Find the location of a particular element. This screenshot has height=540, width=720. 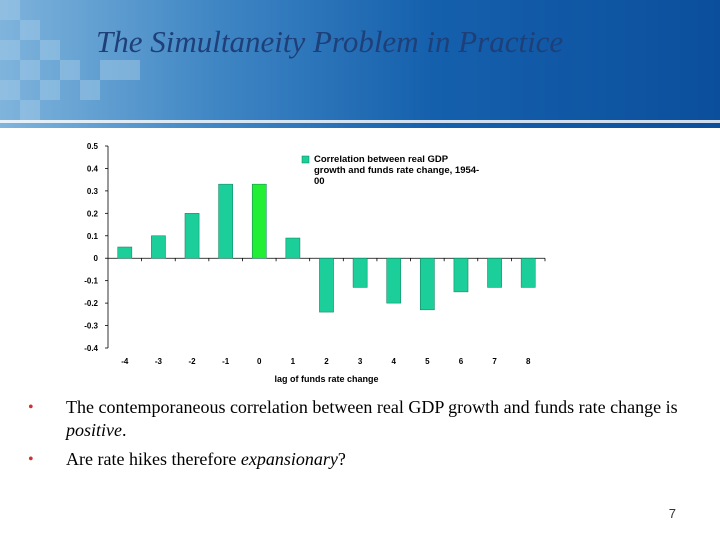

x-tick-label: -3 is located at coordinates (159, 361).